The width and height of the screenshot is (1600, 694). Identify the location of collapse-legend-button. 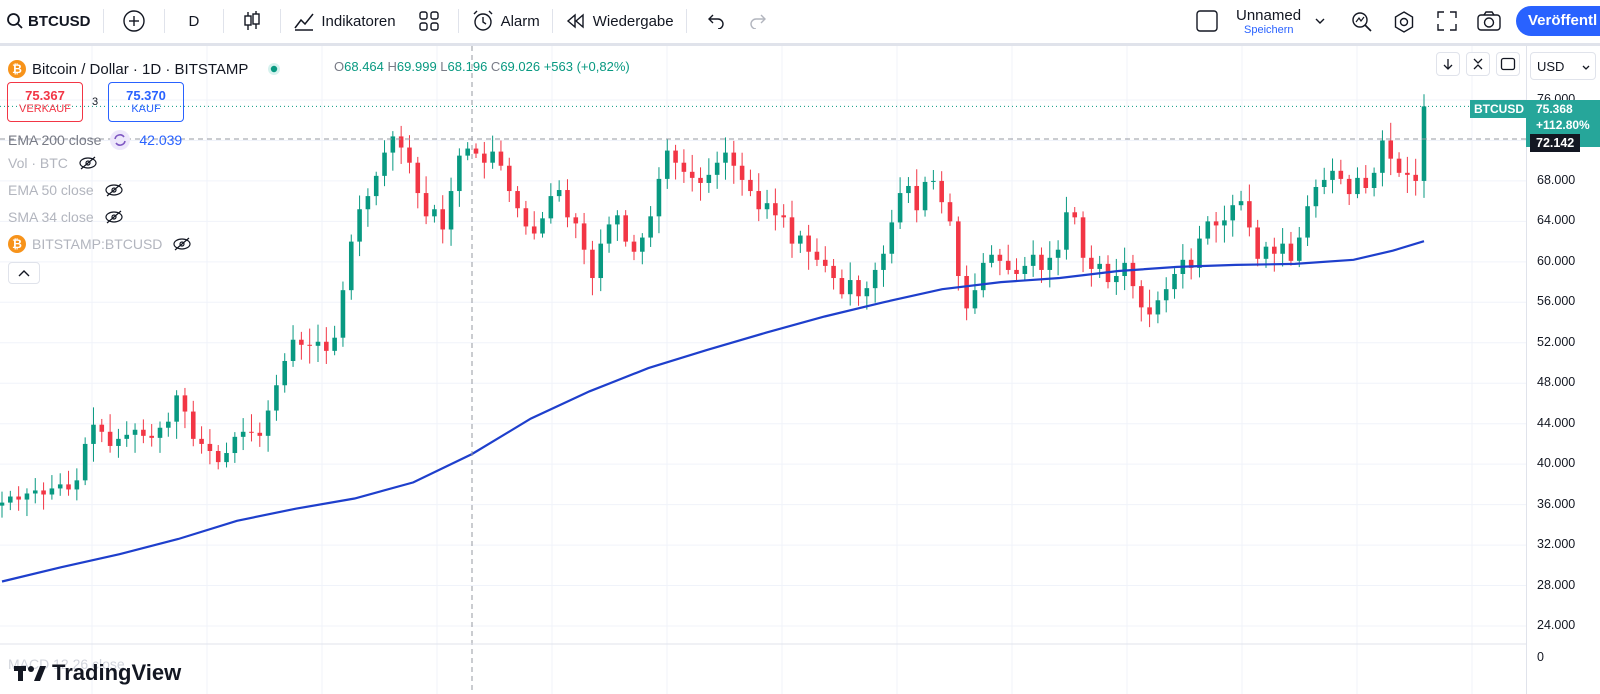
(24, 273).